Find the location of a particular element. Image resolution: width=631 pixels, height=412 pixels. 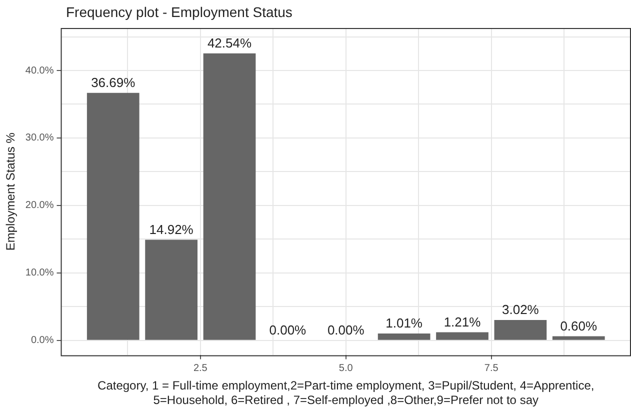

y-tick-label: 10.0% is located at coordinates (39, 273).